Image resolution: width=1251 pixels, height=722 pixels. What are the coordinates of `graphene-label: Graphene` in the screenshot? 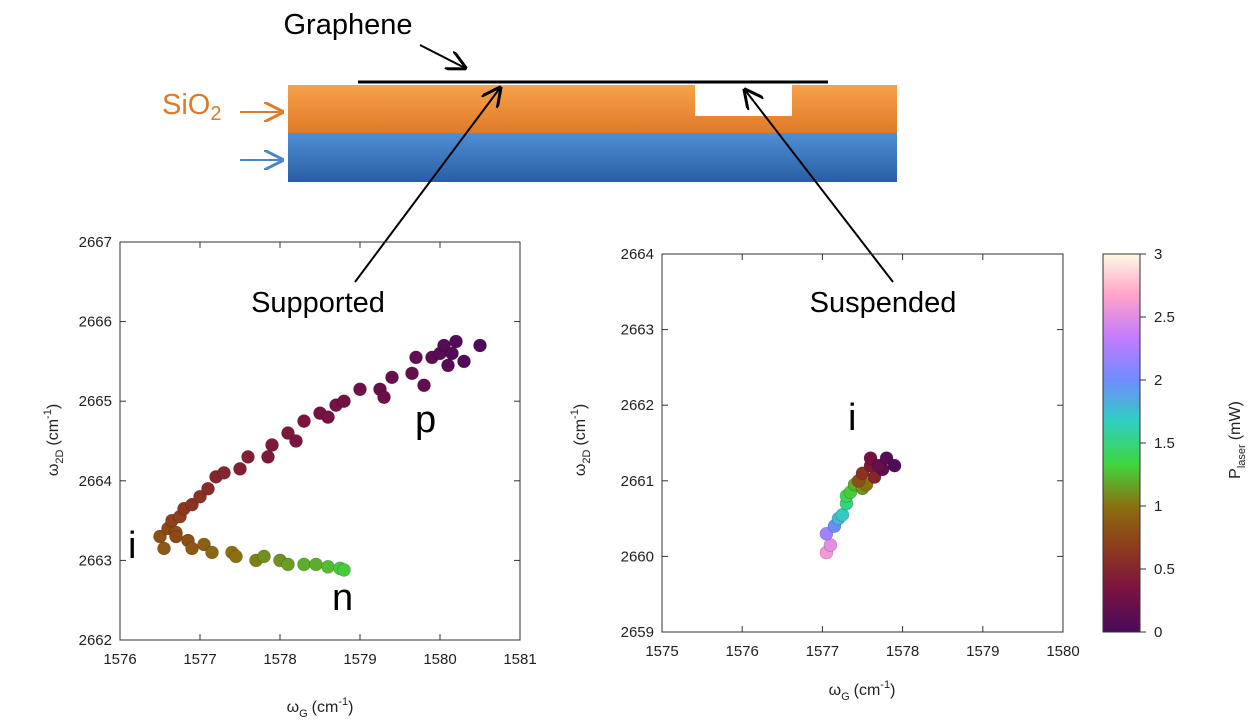 It's located at (348, 25).